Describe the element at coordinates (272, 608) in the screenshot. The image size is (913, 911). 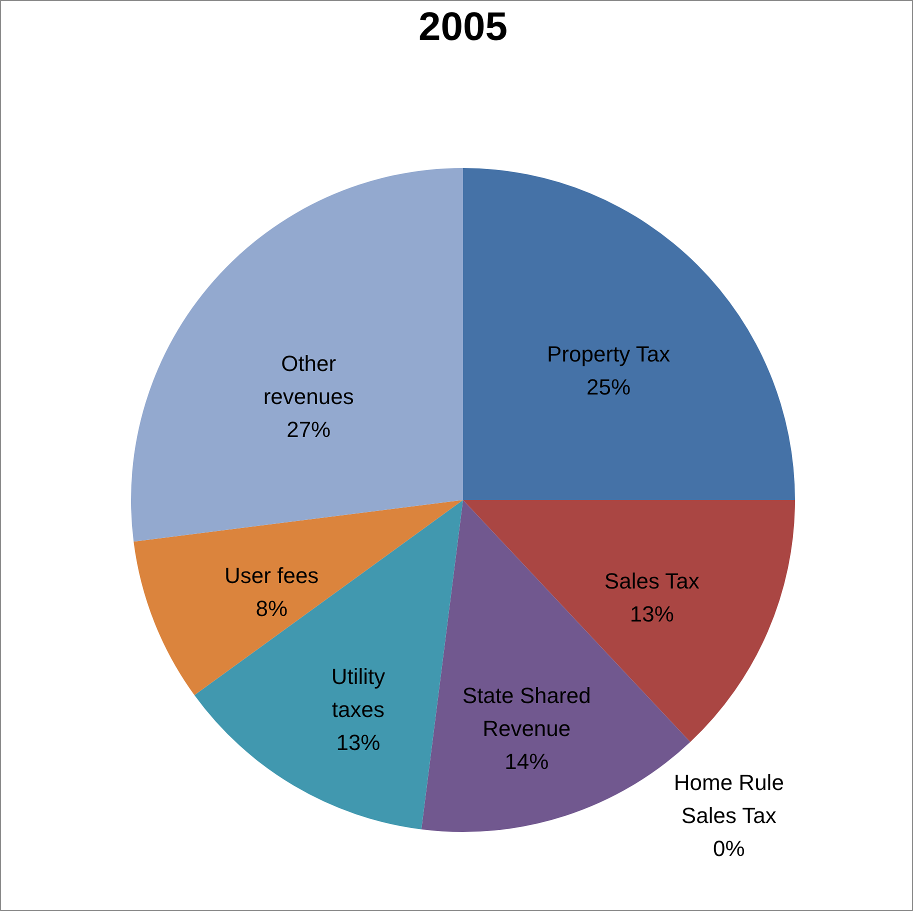
I see `data-label: 8%` at that location.